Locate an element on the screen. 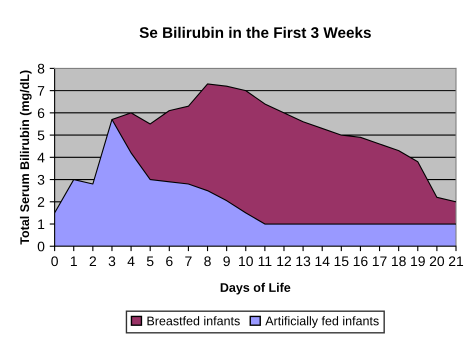  x-tick-label: 16 is located at coordinates (361, 261).